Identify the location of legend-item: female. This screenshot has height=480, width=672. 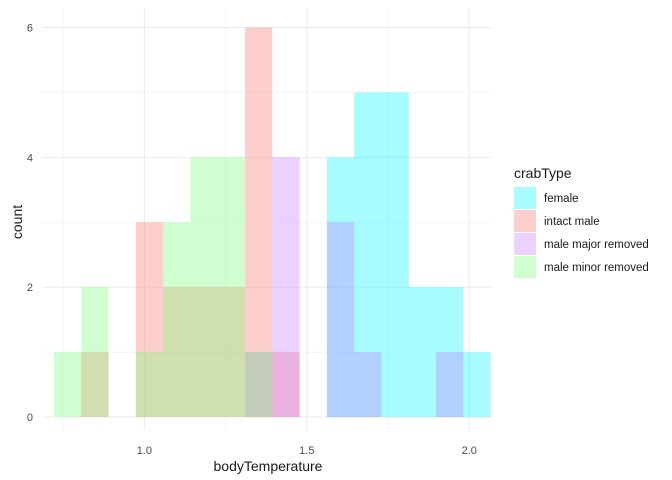
(546, 198).